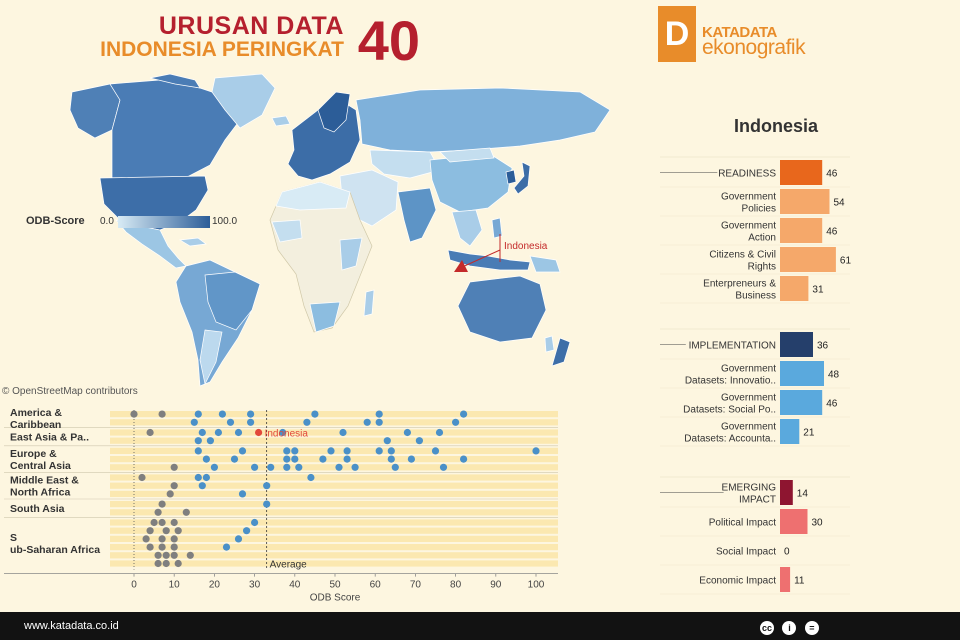 Image resolution: width=960 pixels, height=640 pixels. What do you see at coordinates (369, 303) in the screenshot?
I see `map-madagascar` at bounding box center [369, 303].